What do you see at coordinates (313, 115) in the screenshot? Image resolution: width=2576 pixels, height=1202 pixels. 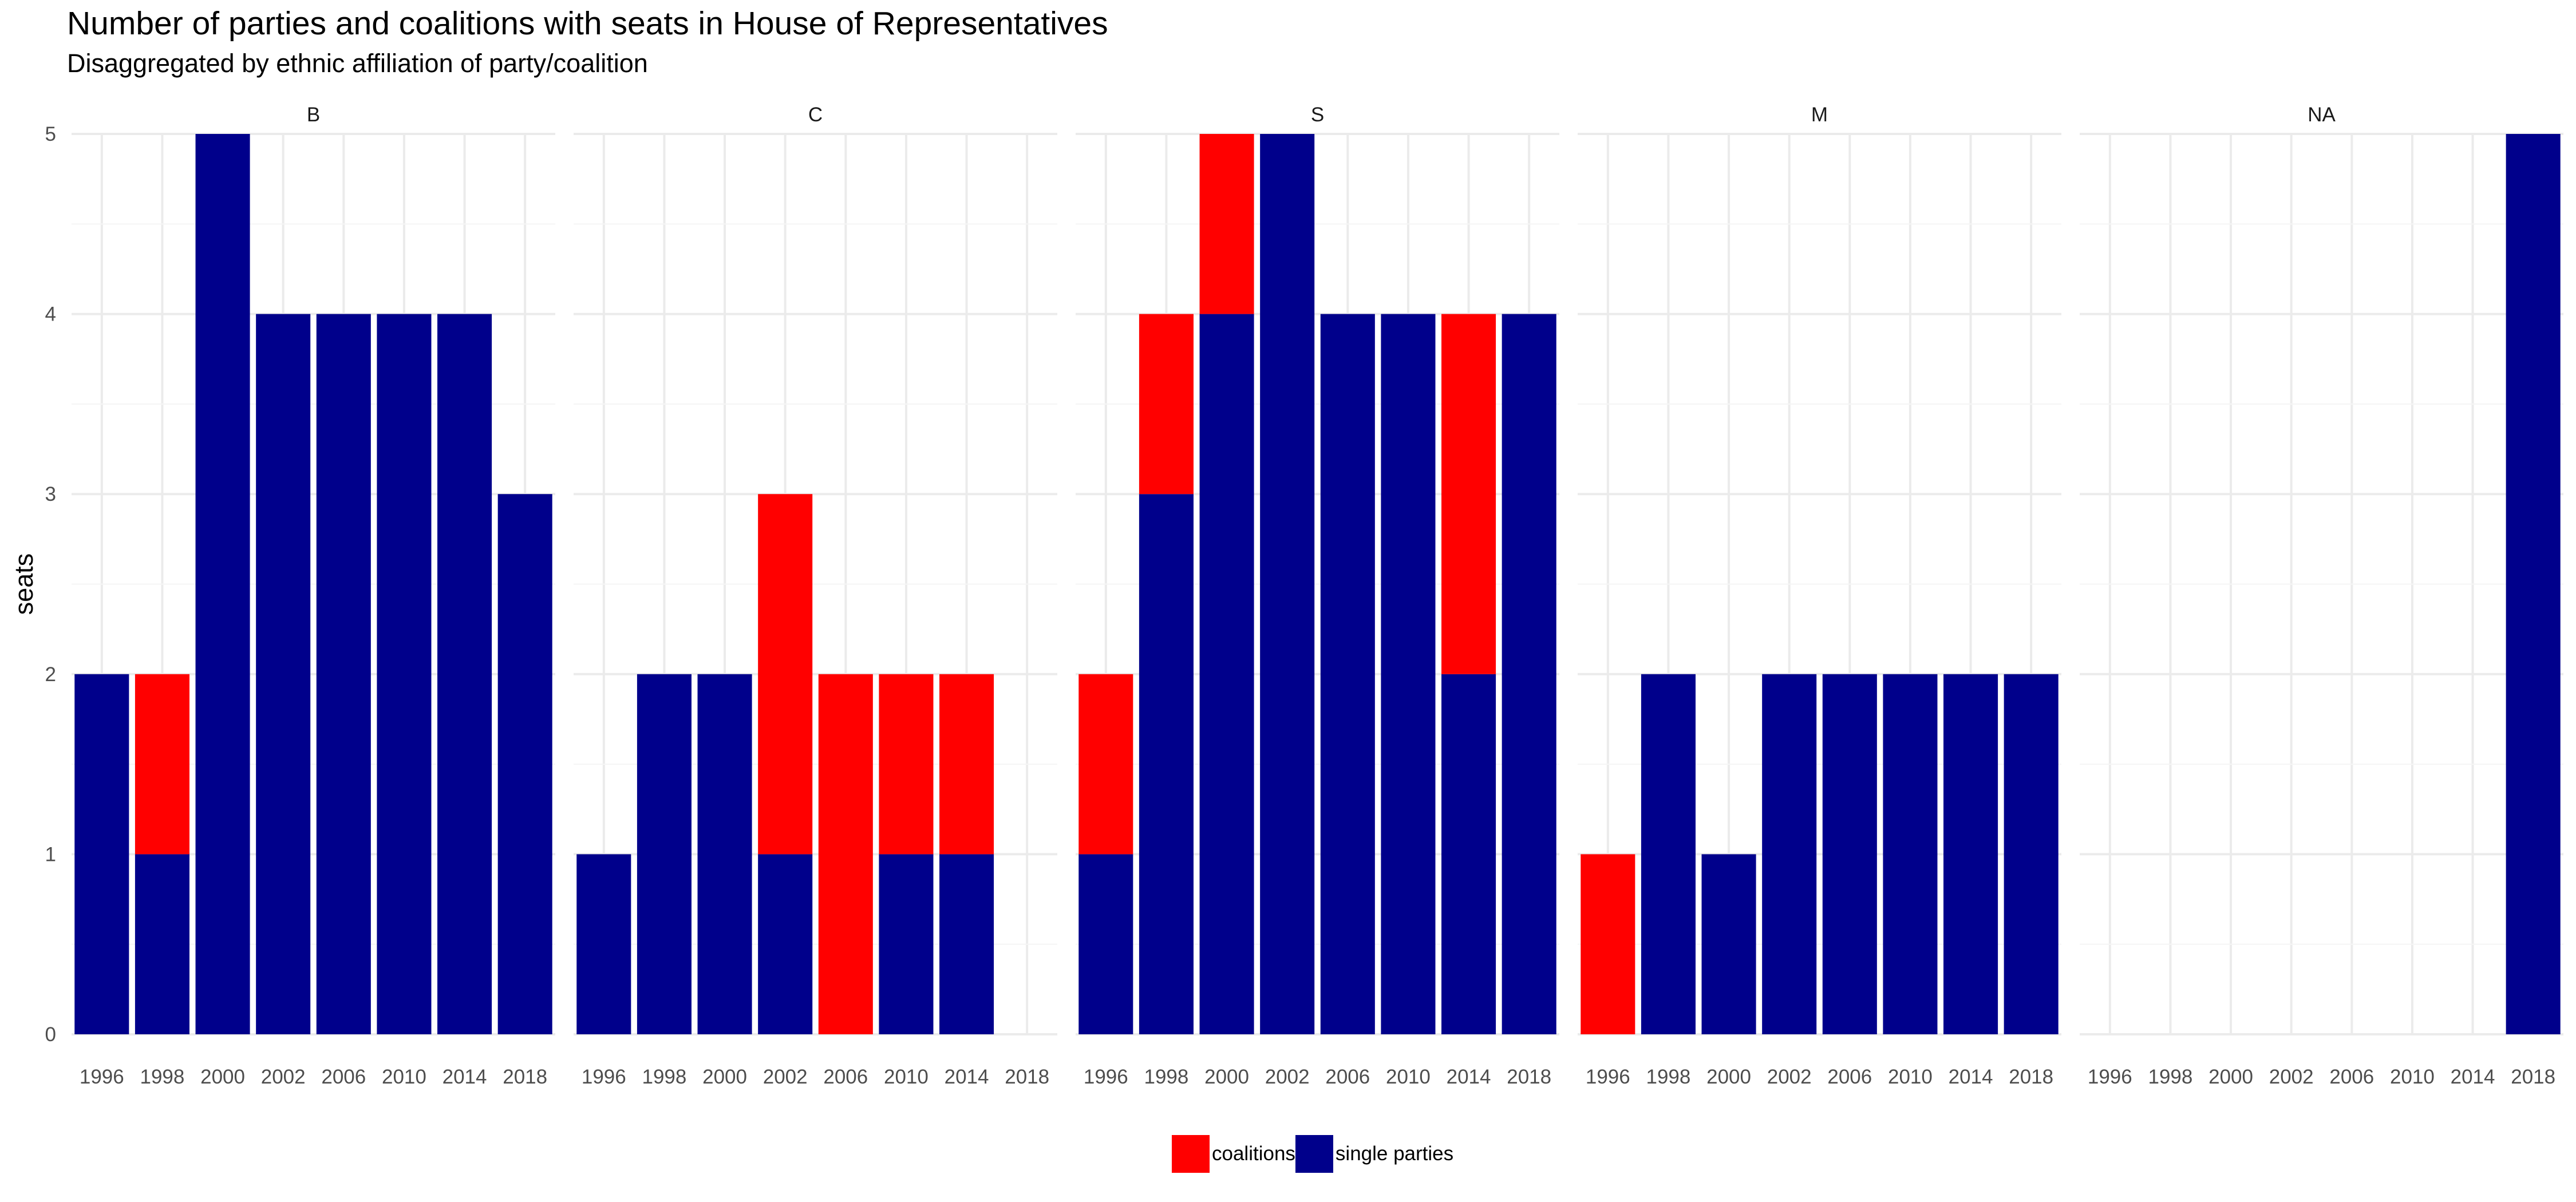 I see `facet-label-B: B` at bounding box center [313, 115].